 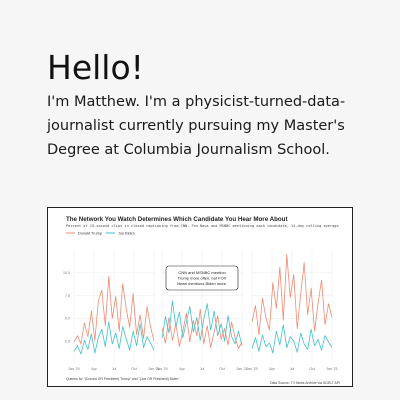 I want to click on y-tick-label: 10.0, so click(x=66, y=273).